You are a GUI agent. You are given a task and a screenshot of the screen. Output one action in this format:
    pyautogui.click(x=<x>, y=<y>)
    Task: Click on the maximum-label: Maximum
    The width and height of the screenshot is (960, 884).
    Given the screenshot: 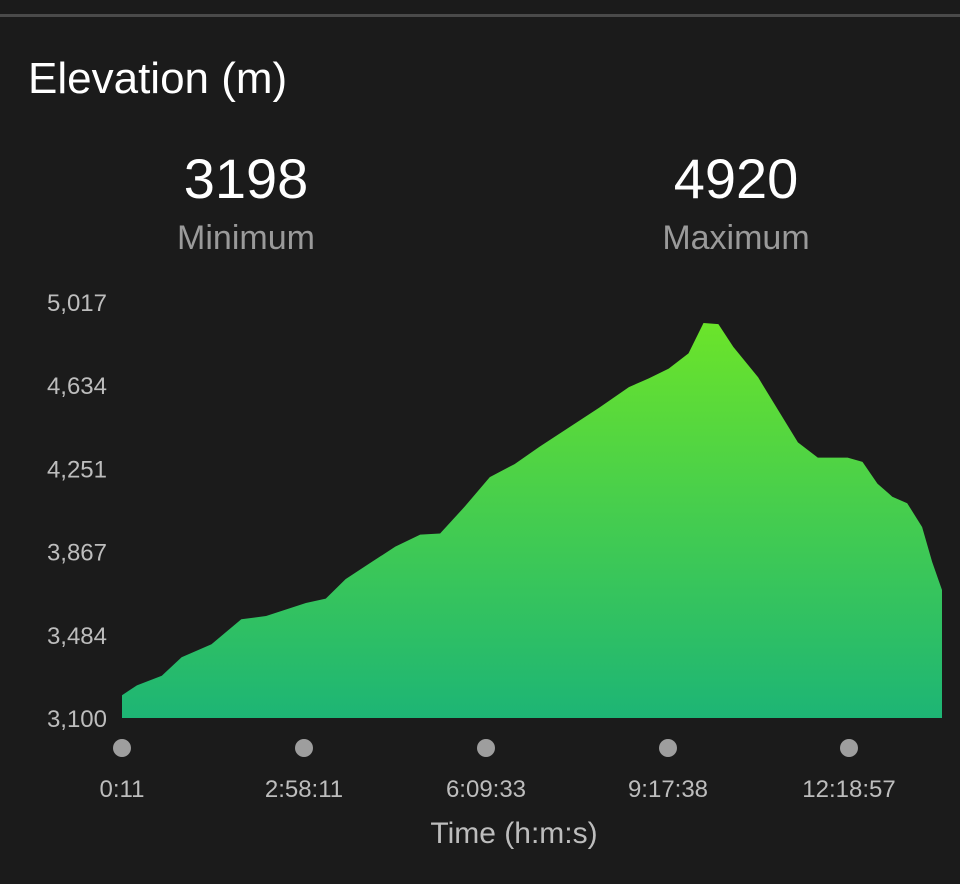 What is the action you would take?
    pyautogui.click(x=736, y=238)
    